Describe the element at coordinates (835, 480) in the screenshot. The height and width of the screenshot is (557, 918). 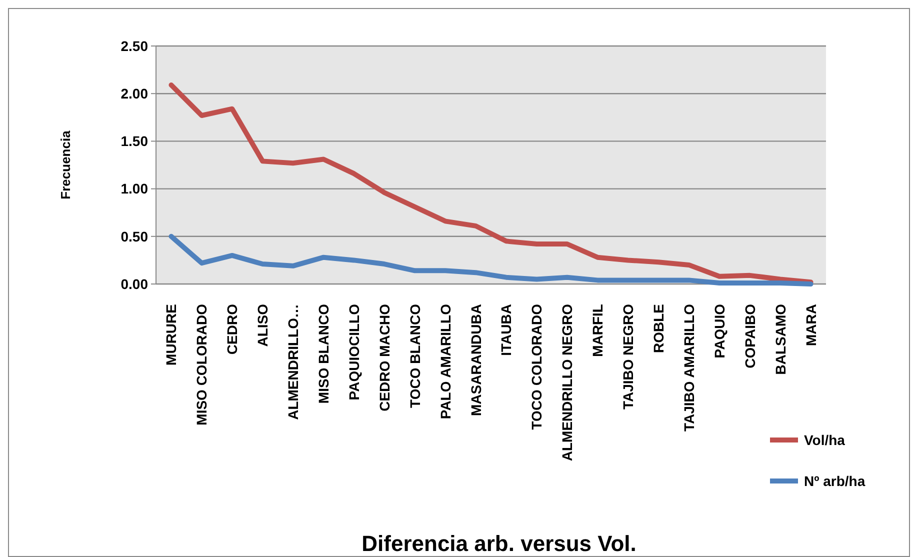
I see `legend-label: Nº arb/ha` at that location.